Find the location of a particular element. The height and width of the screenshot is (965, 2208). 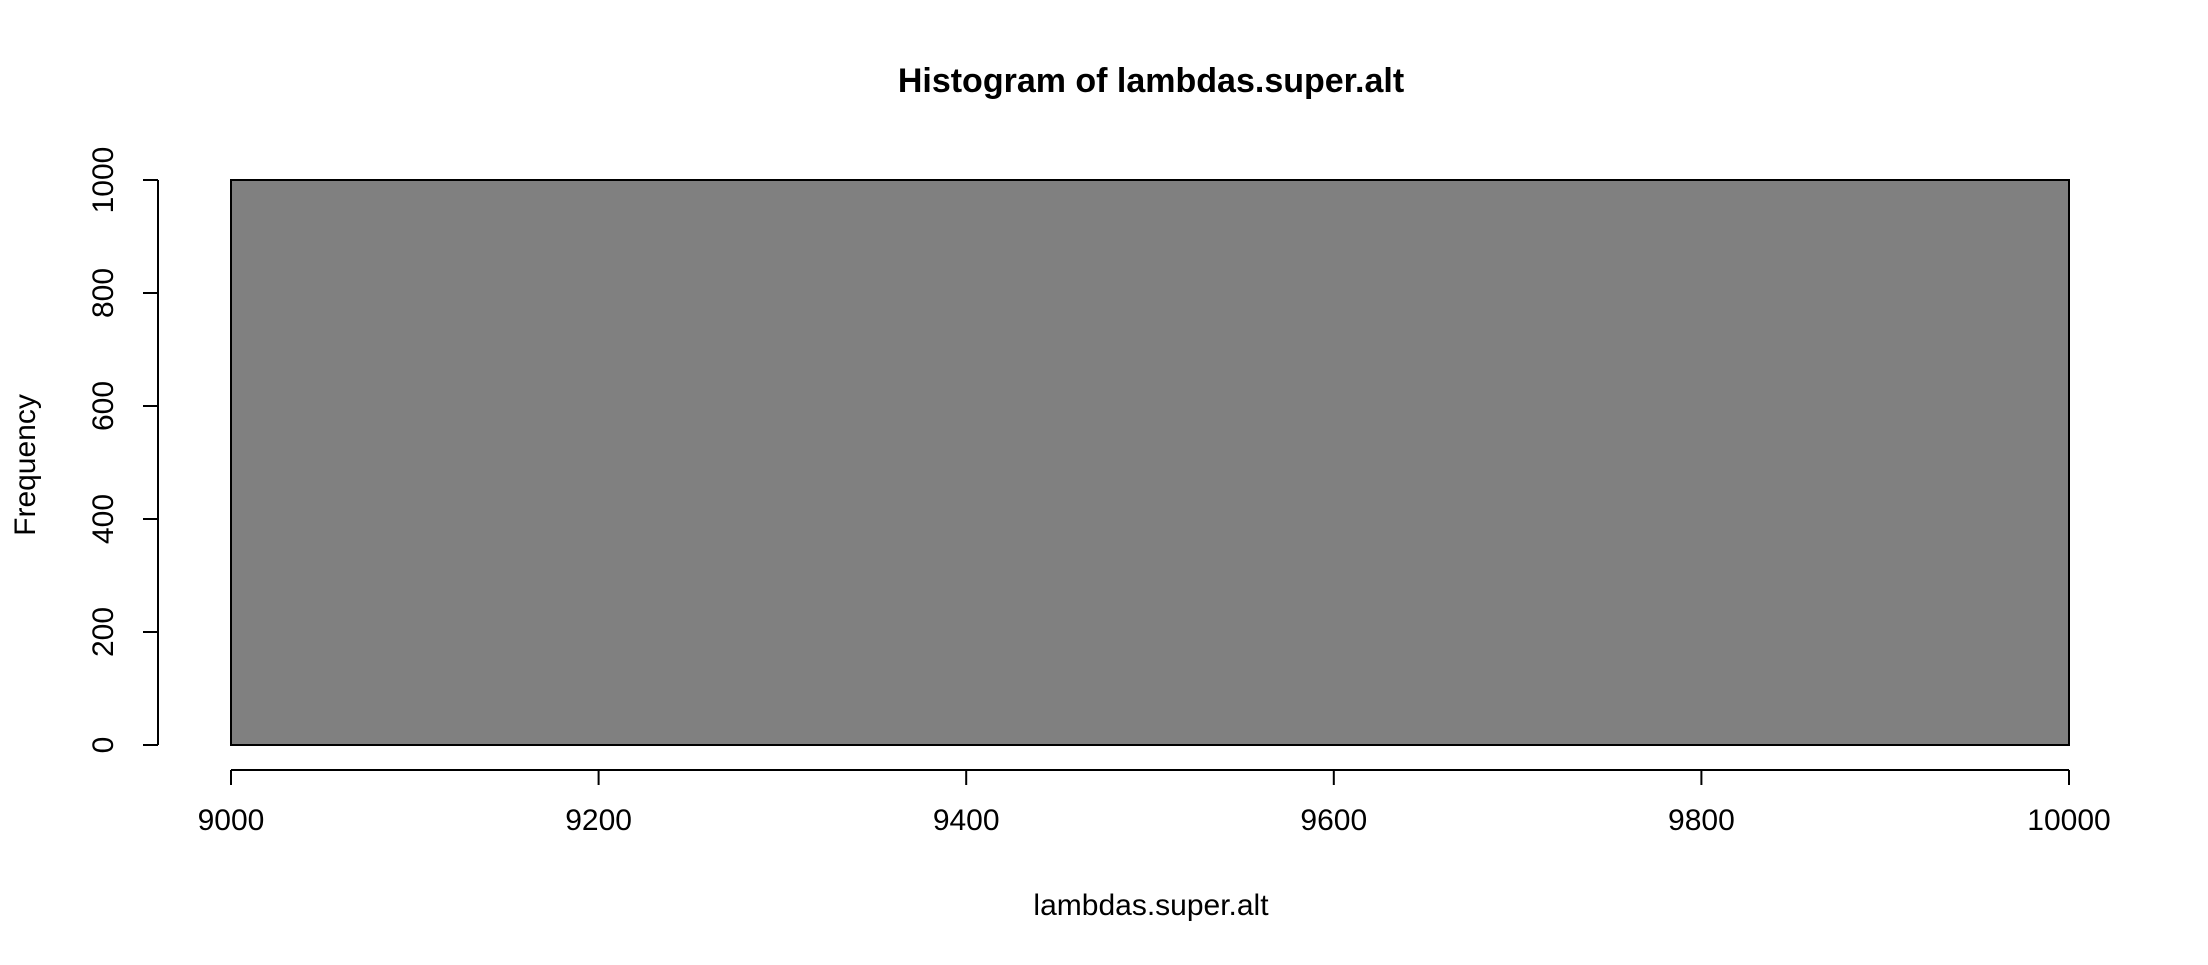

x-tick-label: 9200 is located at coordinates (598, 820).